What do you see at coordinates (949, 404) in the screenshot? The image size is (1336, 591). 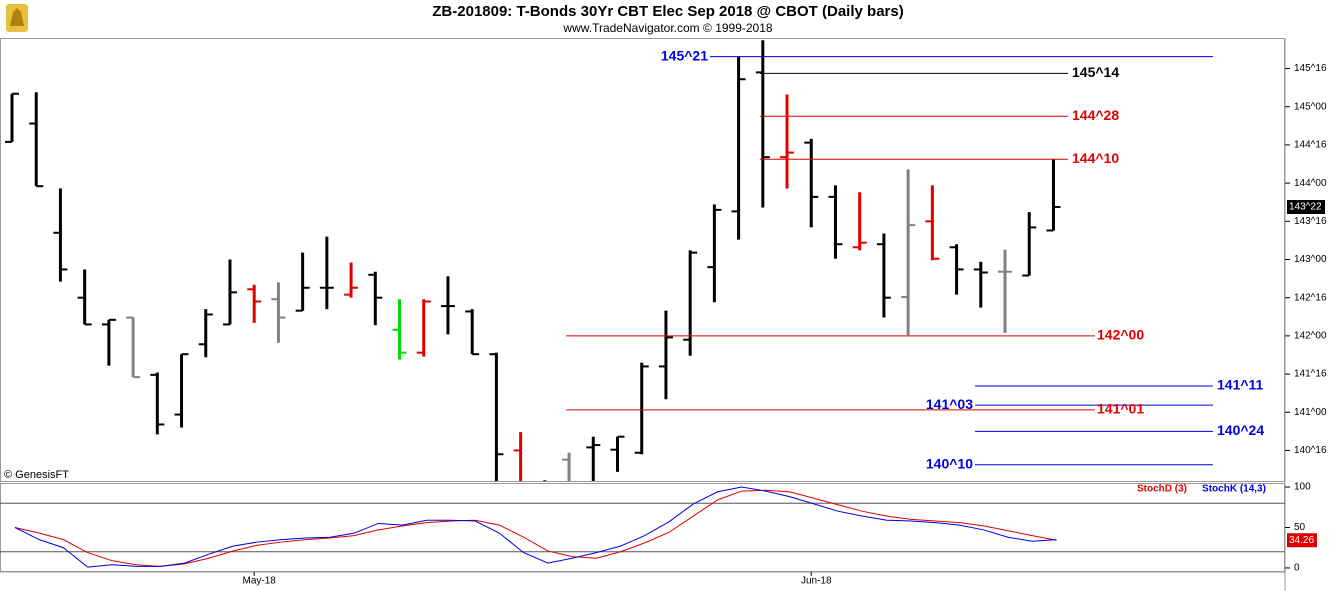 I see `level-label: 141^03` at bounding box center [949, 404].